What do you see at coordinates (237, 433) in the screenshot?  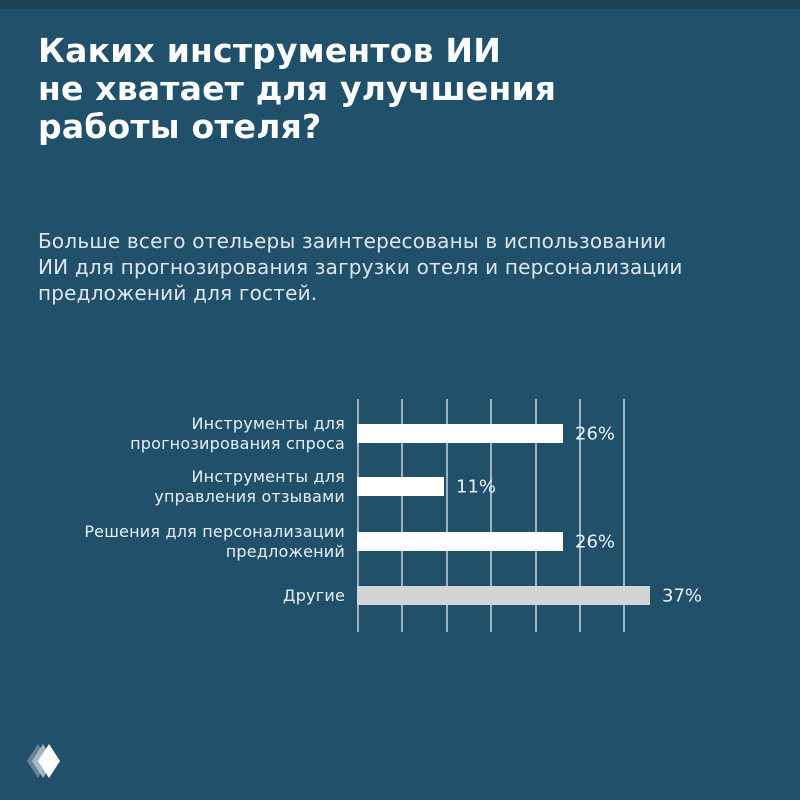 I see `category-label: Инструменты для прогнозирования спроса` at bounding box center [237, 433].